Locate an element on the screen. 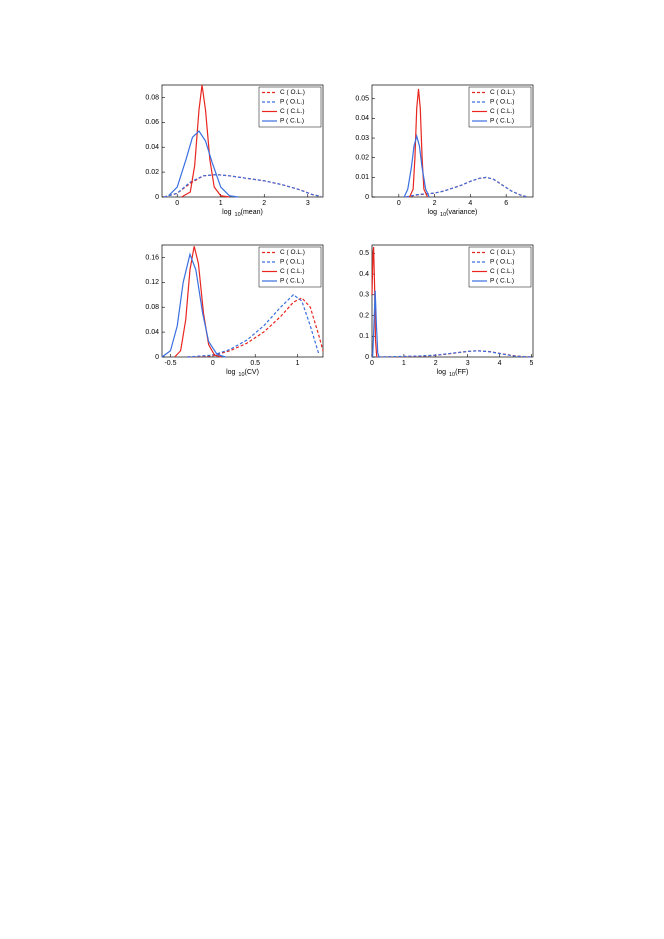  x-axis-label: log 10(mean) is located at coordinates (242, 214).